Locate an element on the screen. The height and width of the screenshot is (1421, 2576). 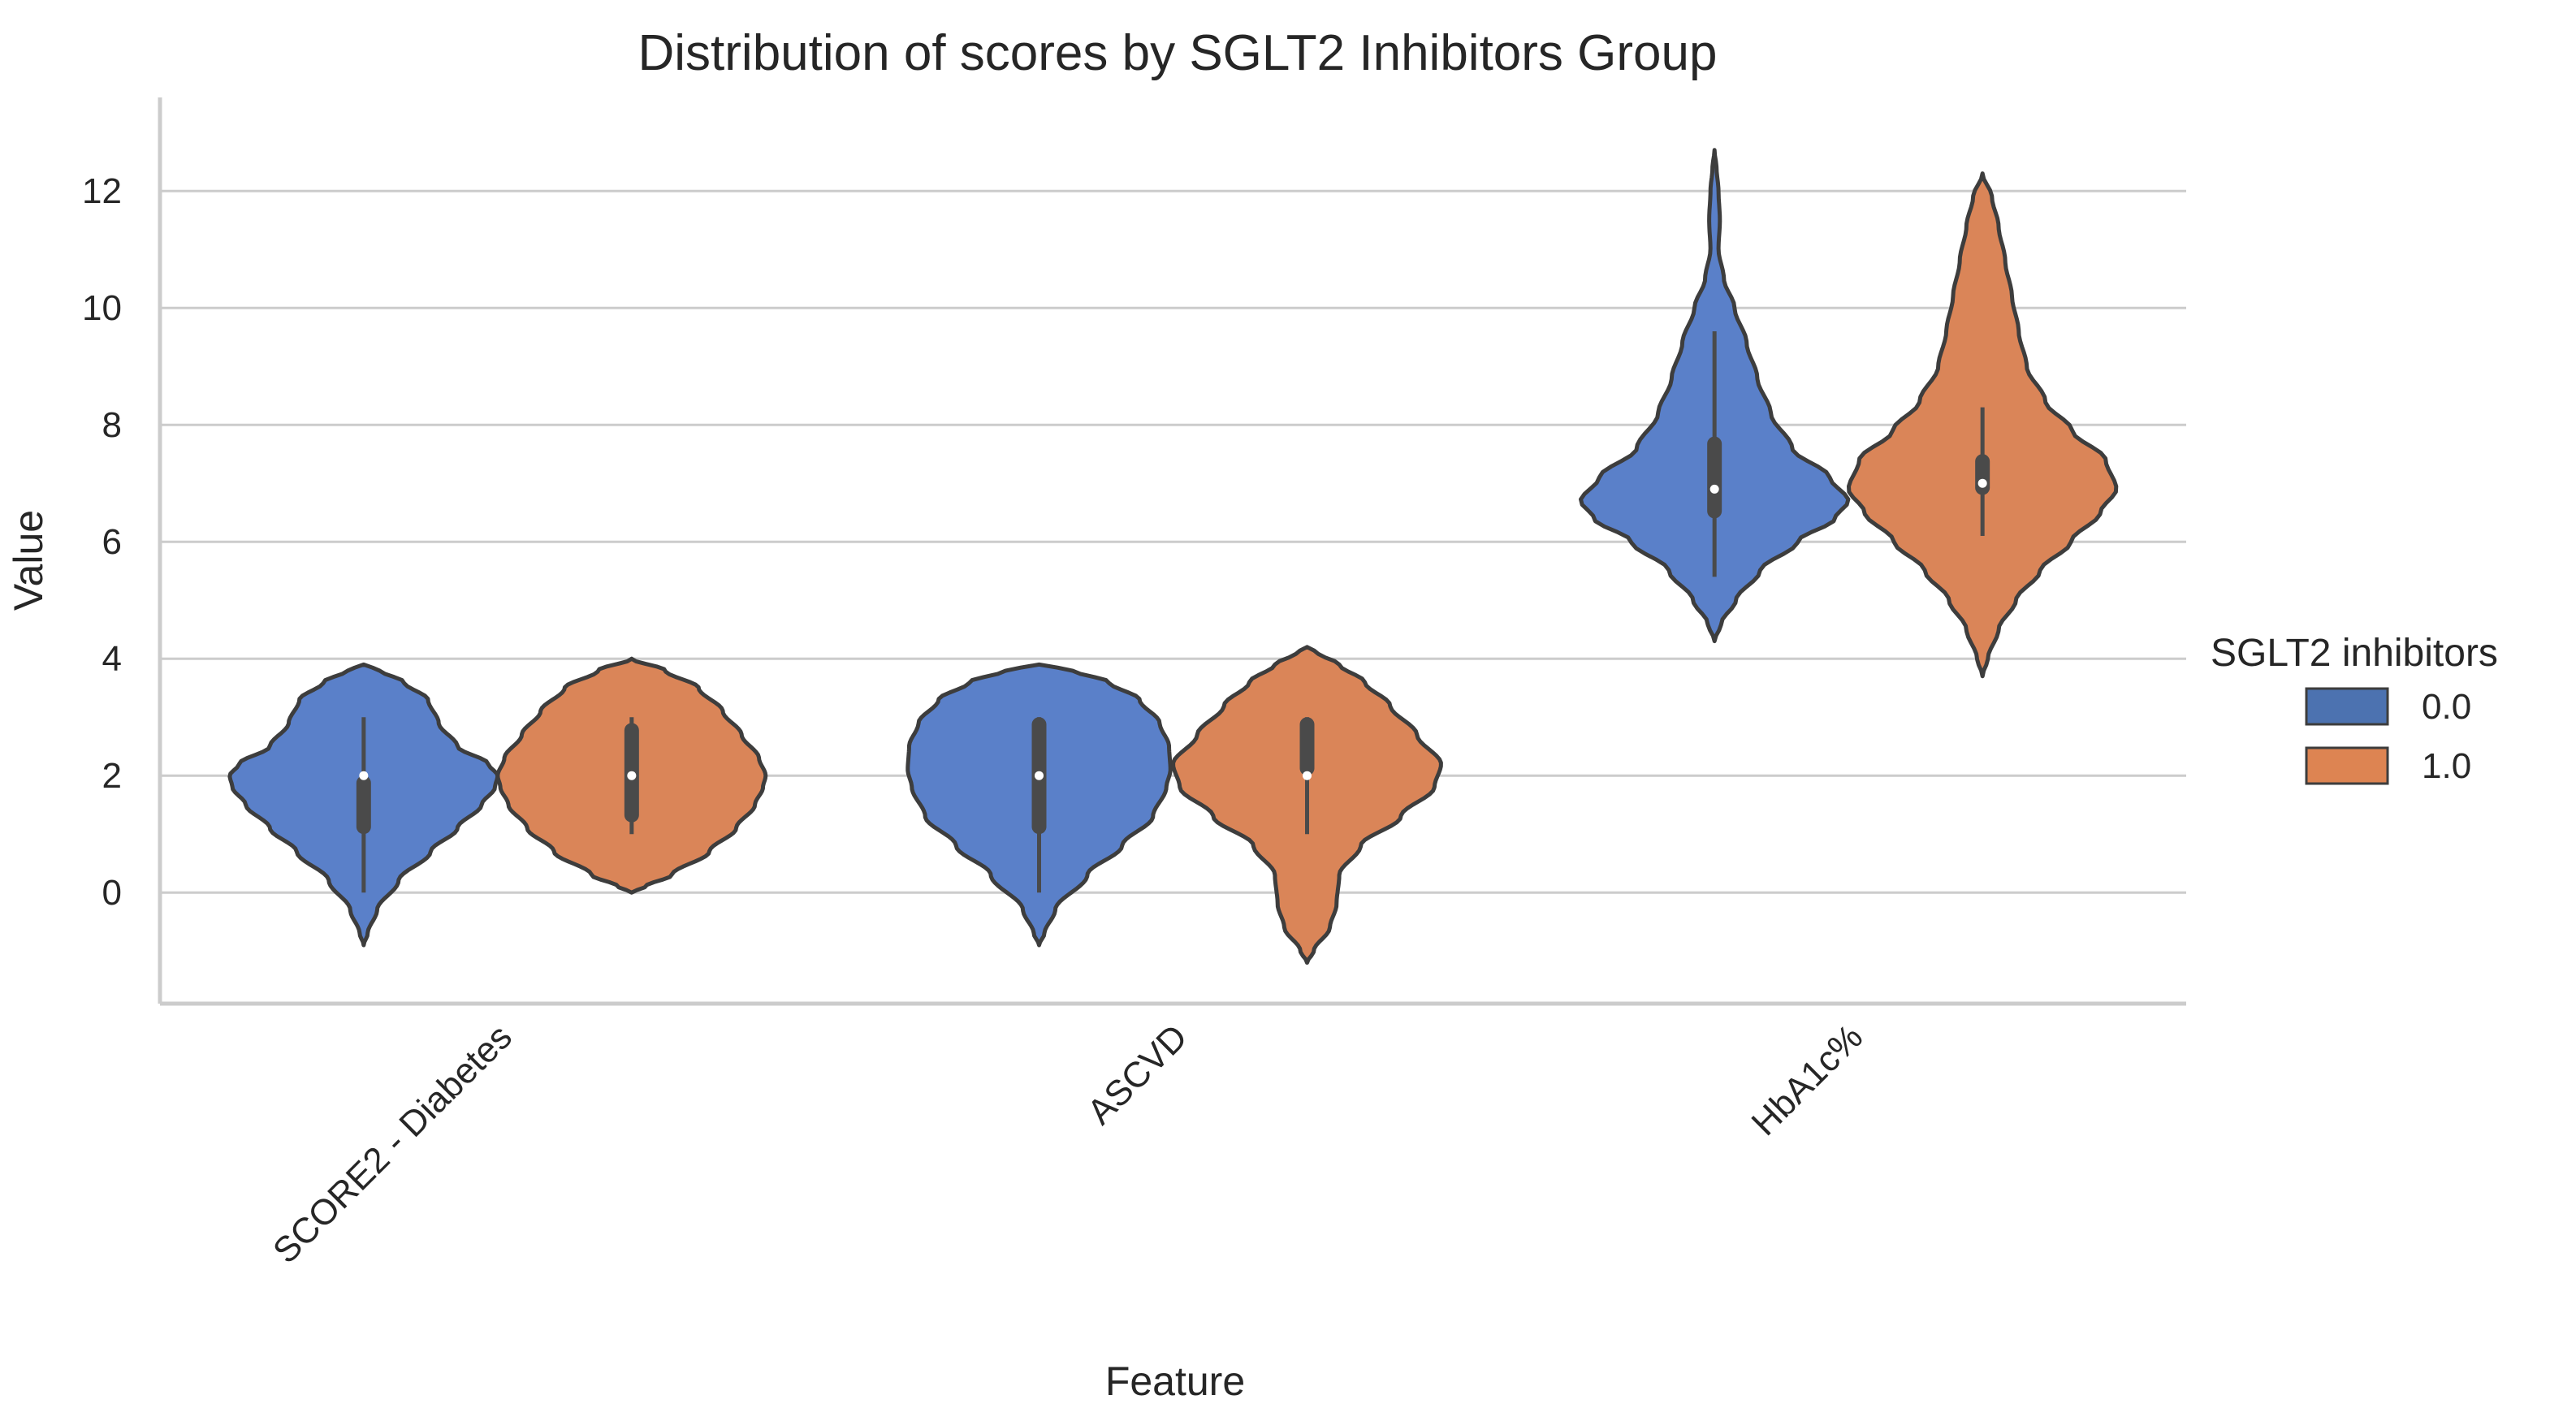
y-tick-label: 6 is located at coordinates (112, 542).